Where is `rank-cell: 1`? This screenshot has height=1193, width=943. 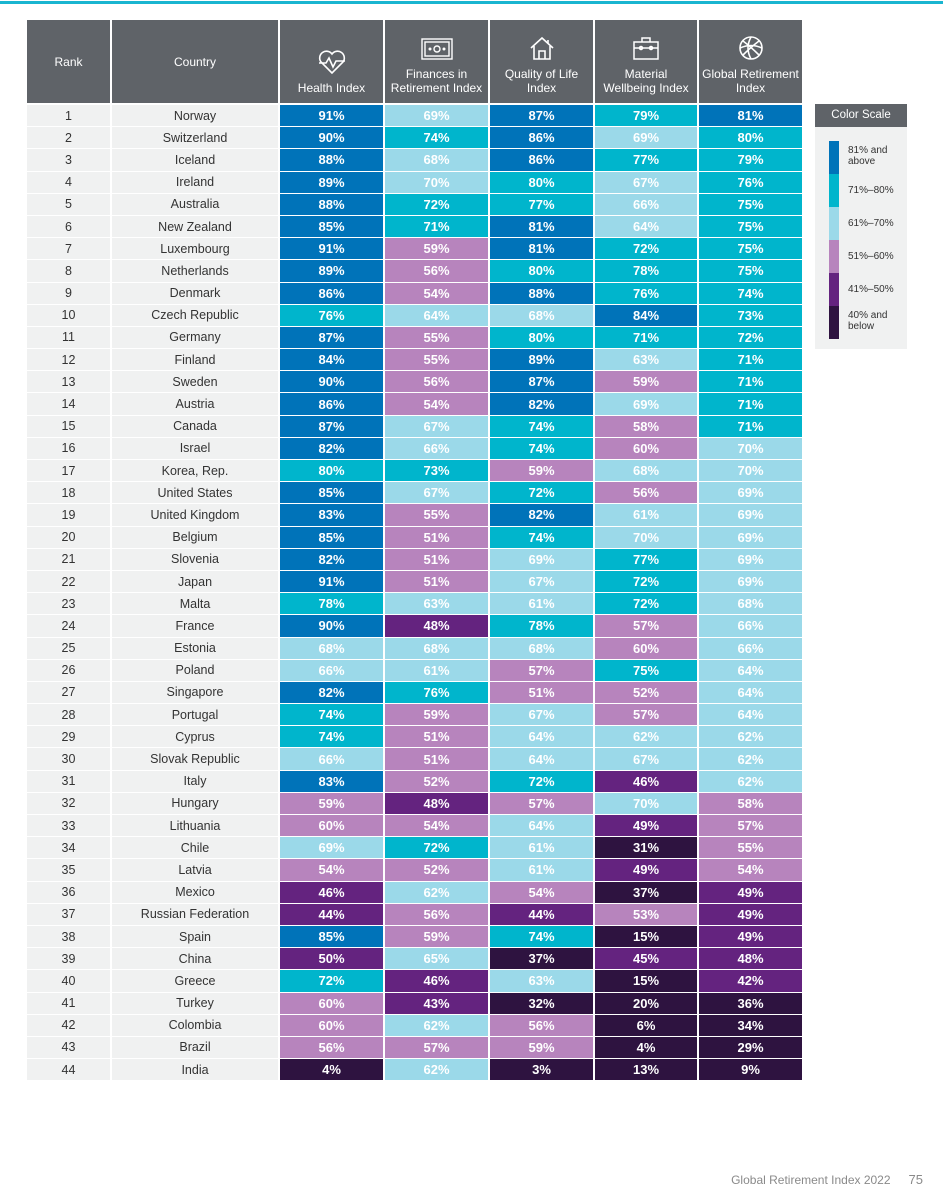
rank-cell: 1 is located at coordinates (68, 115).